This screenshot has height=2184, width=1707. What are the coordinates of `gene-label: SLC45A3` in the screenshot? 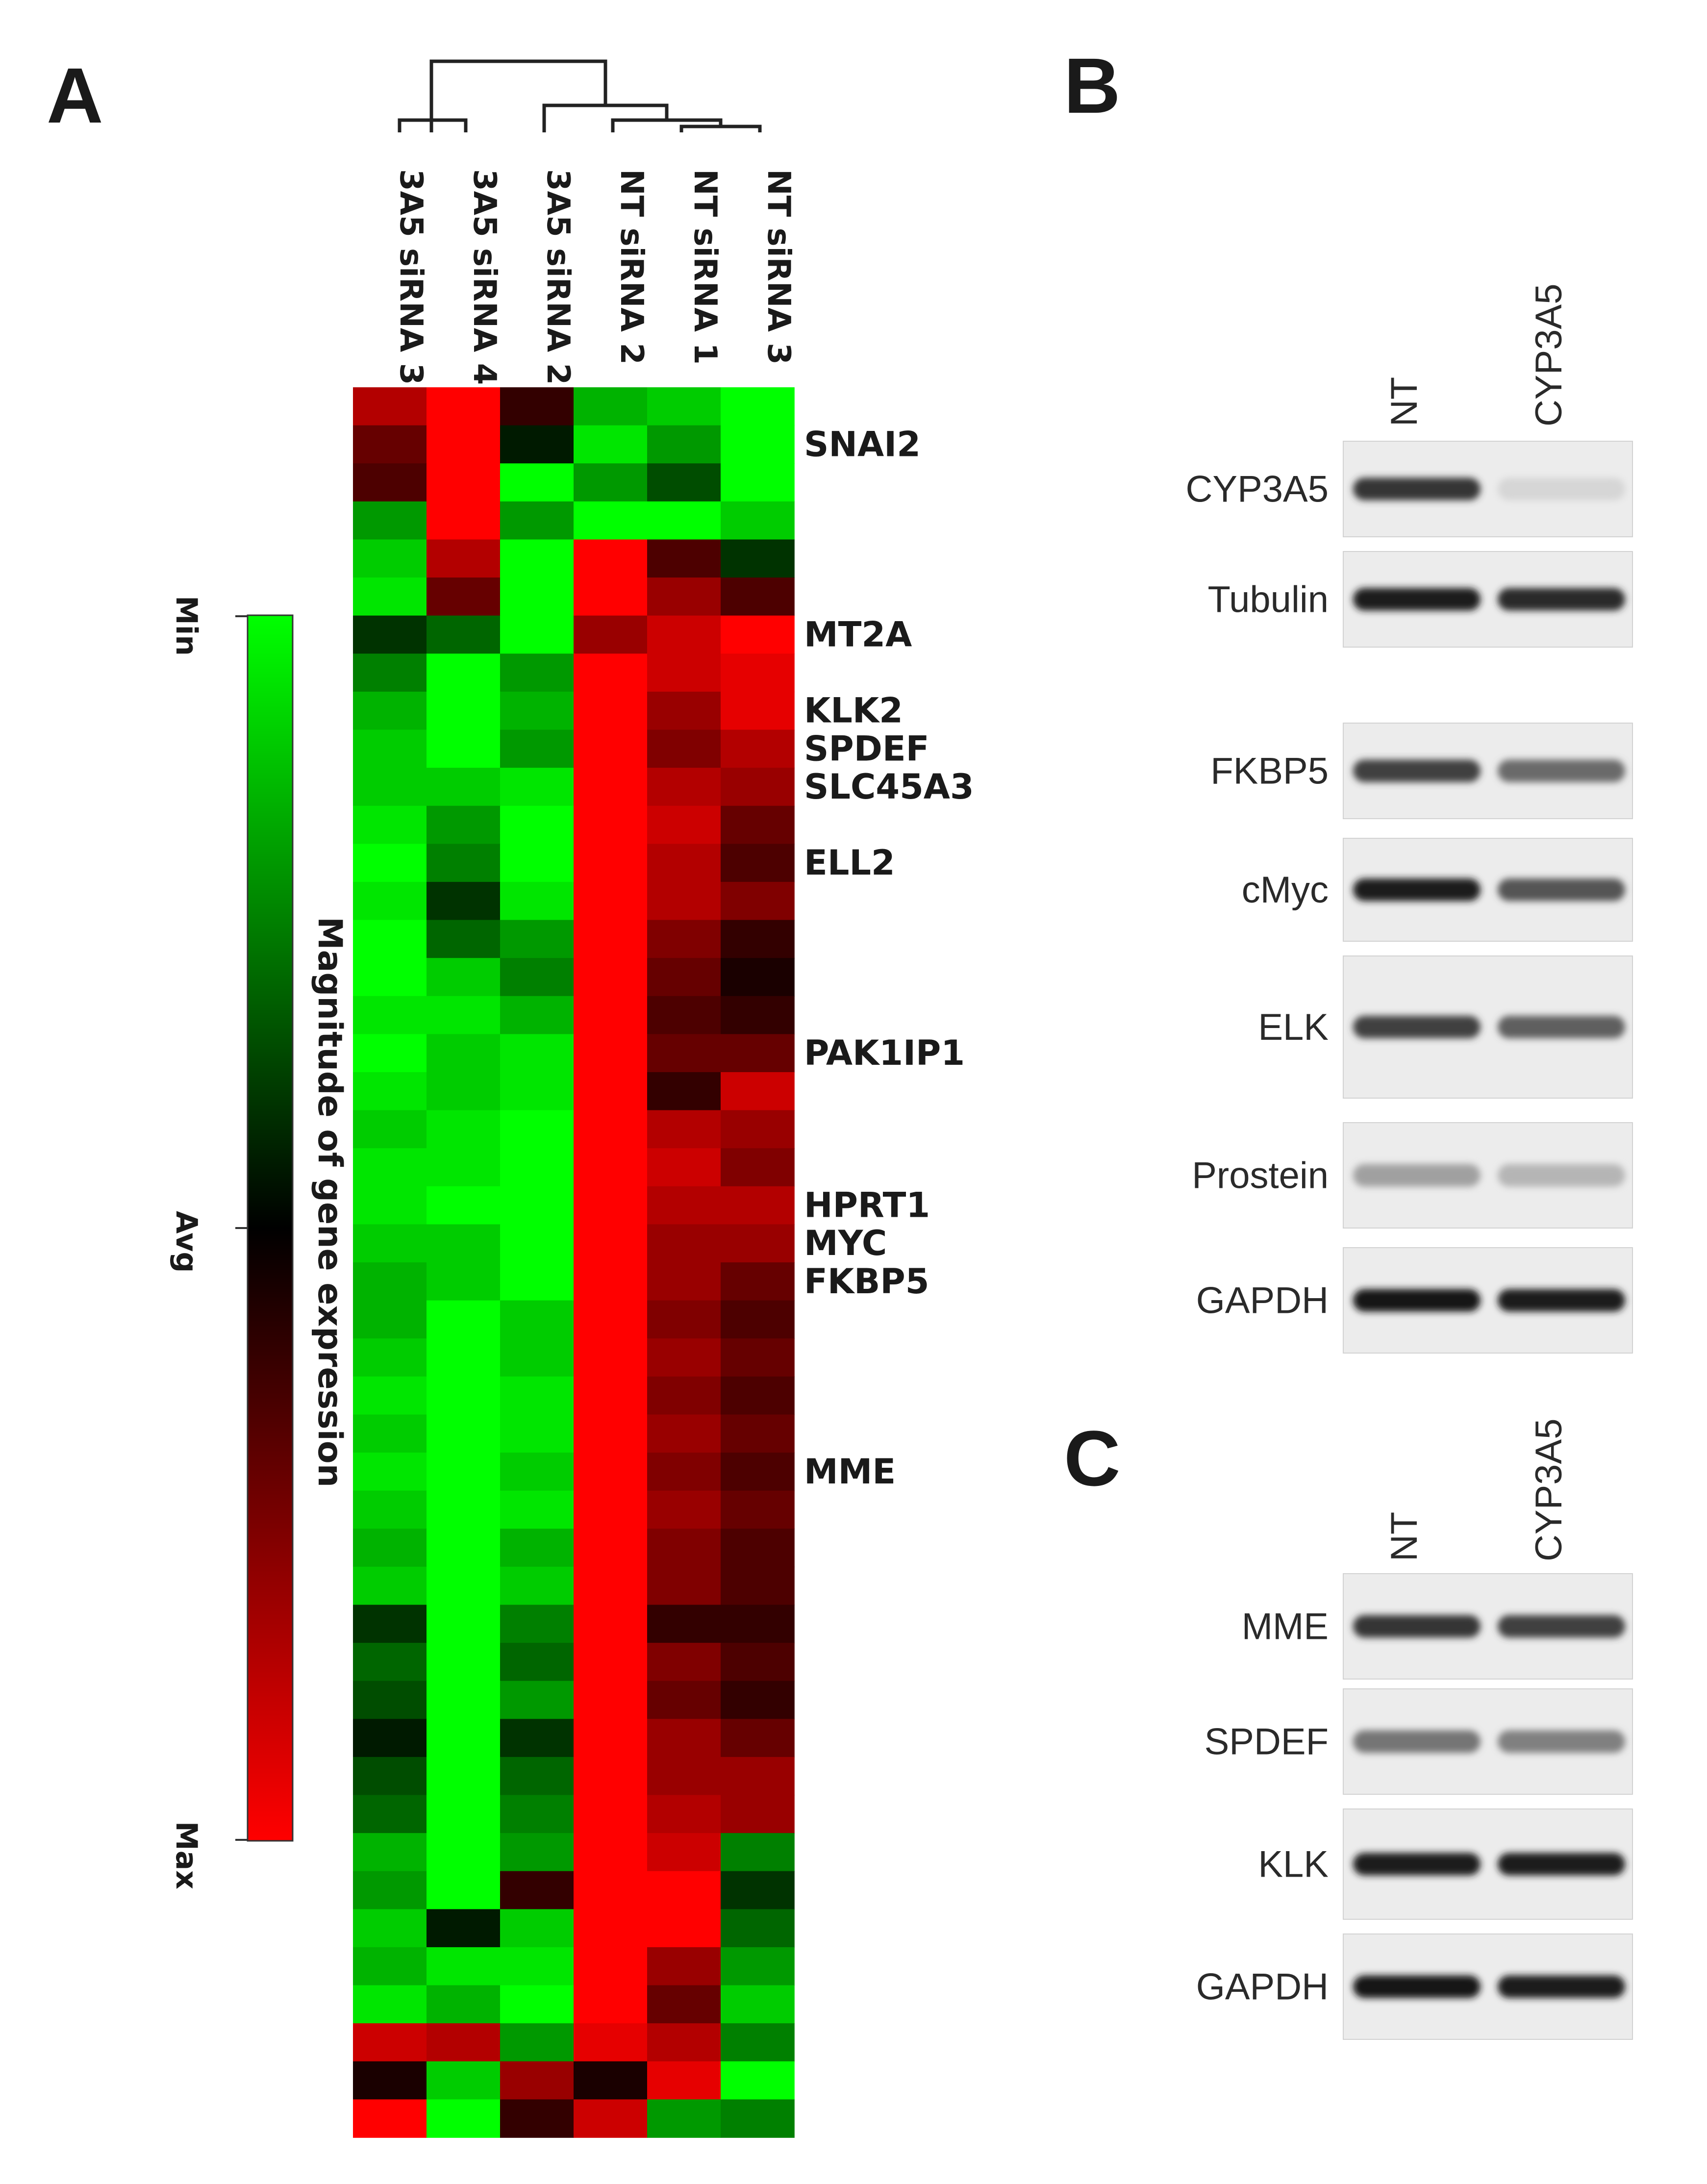 It's located at (889, 787).